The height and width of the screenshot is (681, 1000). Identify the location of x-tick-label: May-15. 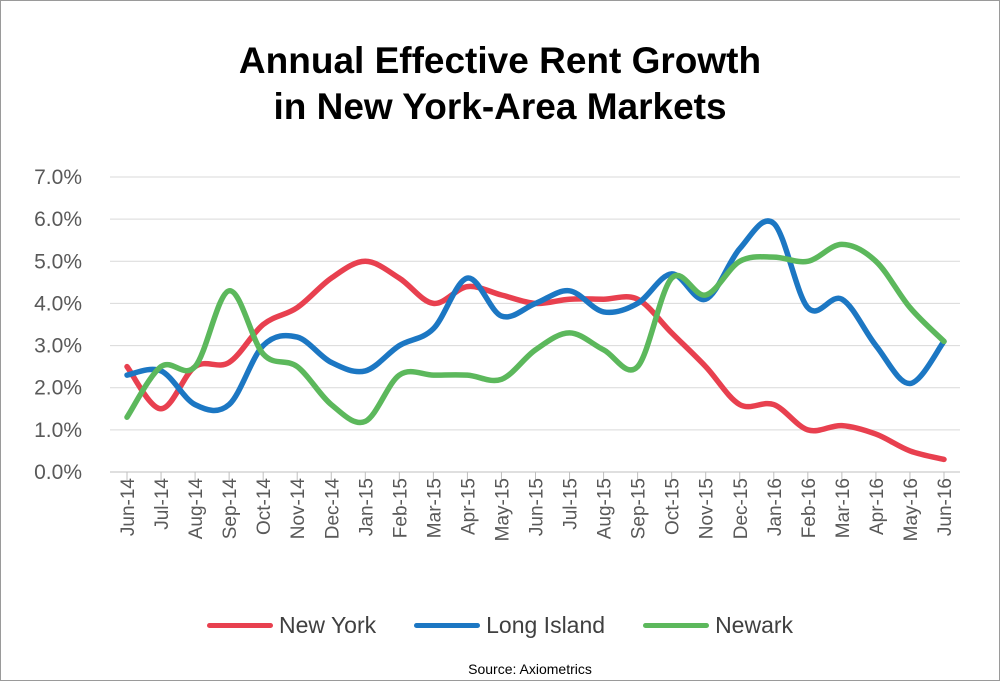
(502, 509).